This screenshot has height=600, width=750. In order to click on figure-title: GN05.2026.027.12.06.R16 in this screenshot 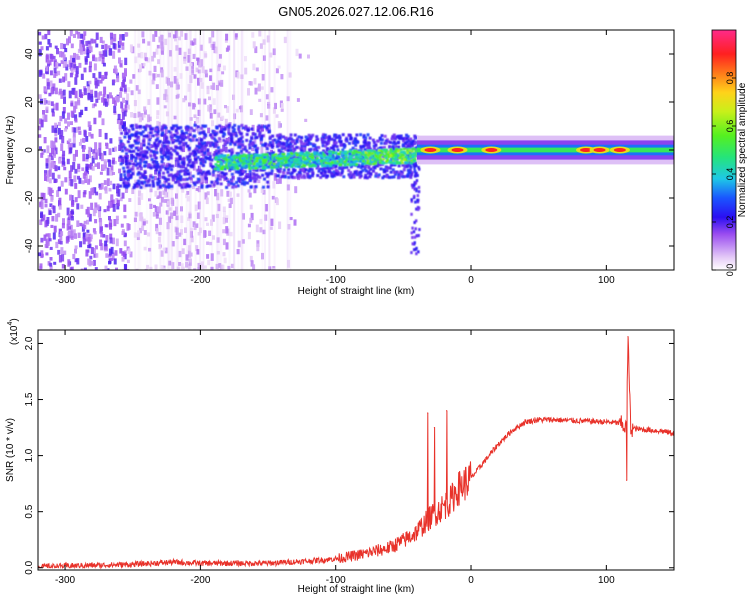, I will do `click(355, 11)`.